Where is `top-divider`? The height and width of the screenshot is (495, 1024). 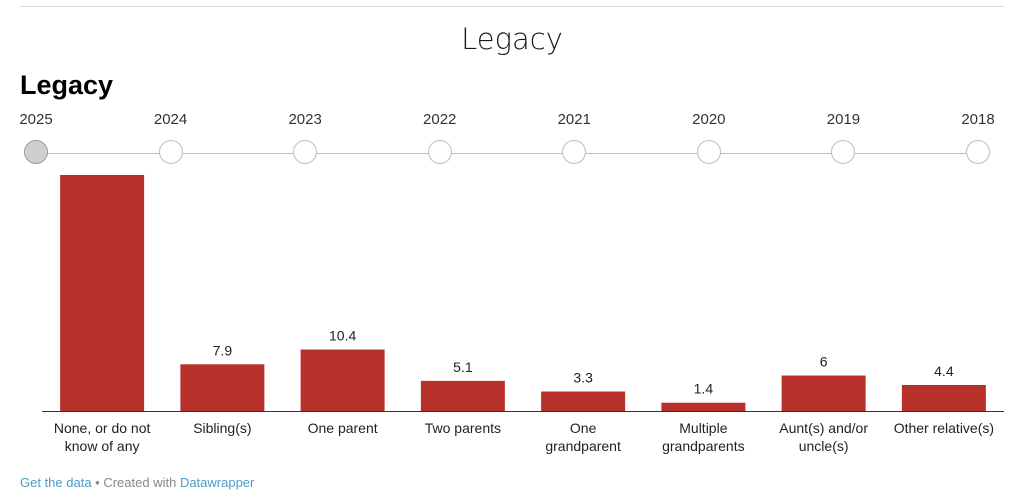 top-divider is located at coordinates (512, 6).